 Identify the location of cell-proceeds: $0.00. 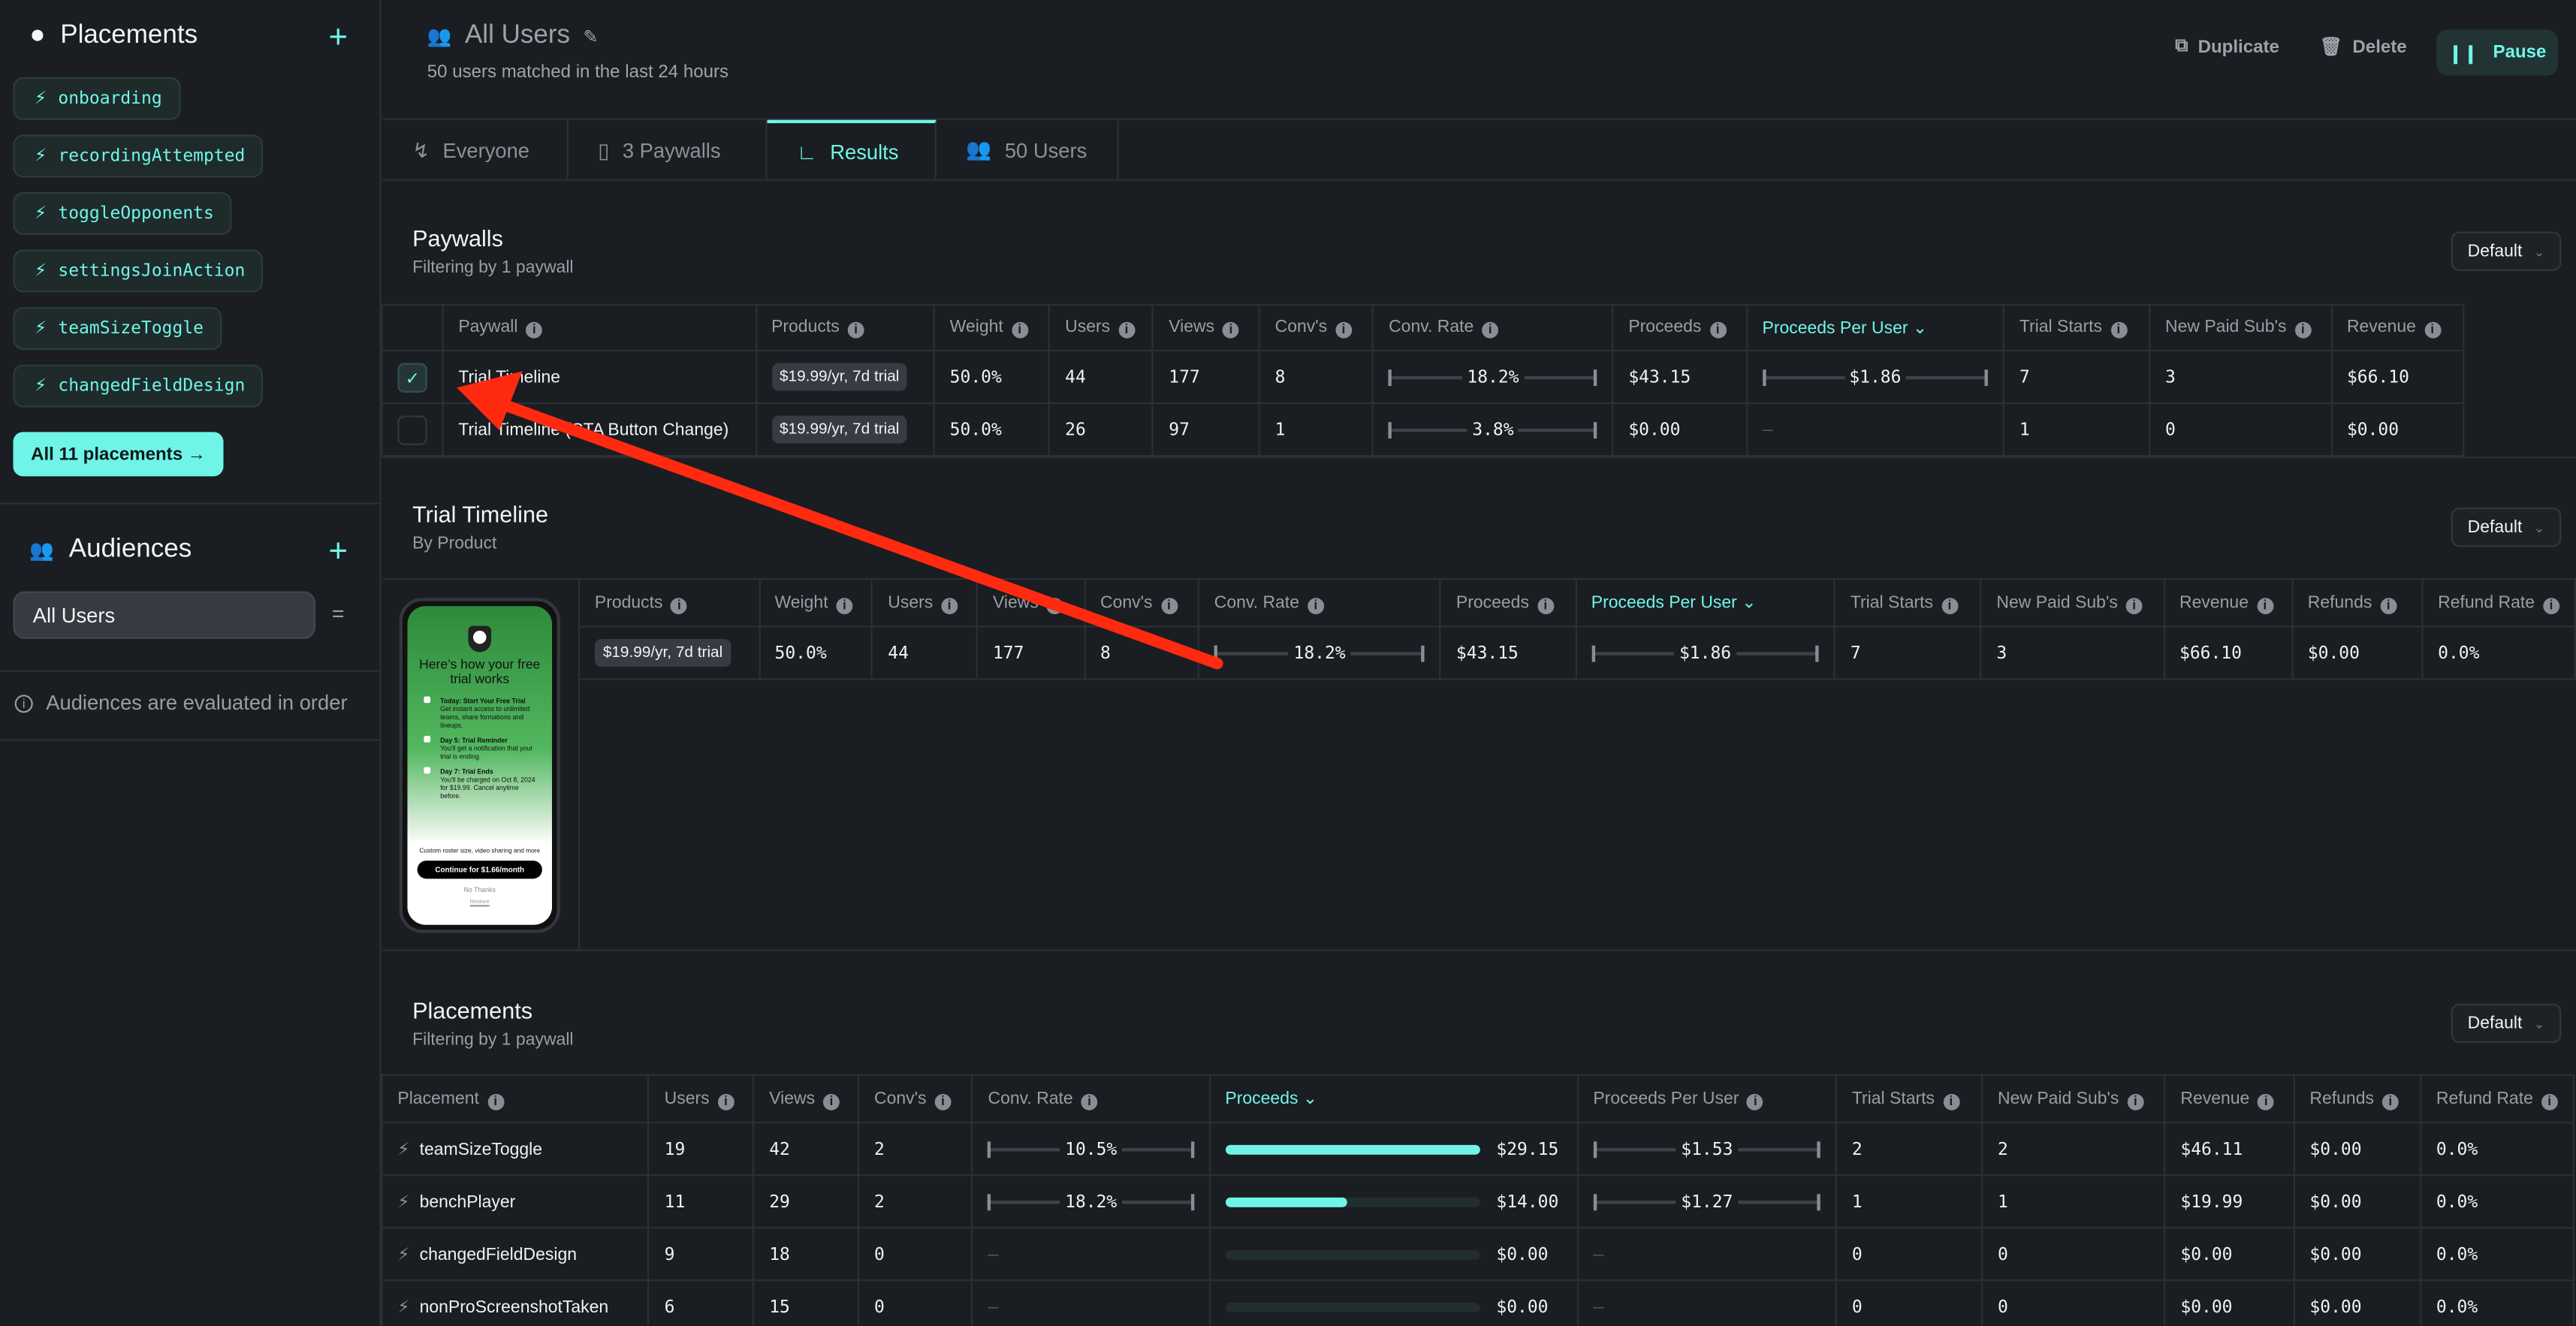
(1393, 1254).